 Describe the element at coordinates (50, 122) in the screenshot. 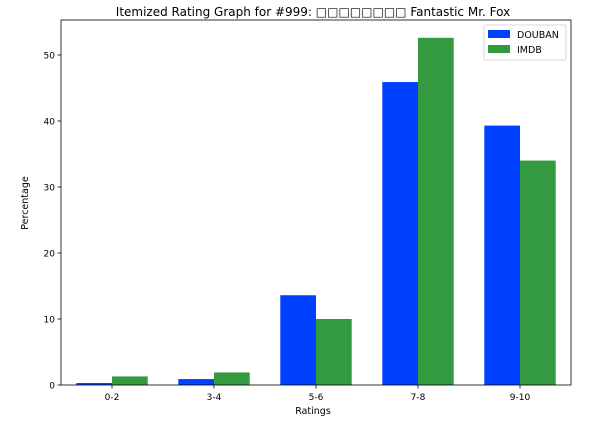

I see `y-tick-label: 40` at that location.